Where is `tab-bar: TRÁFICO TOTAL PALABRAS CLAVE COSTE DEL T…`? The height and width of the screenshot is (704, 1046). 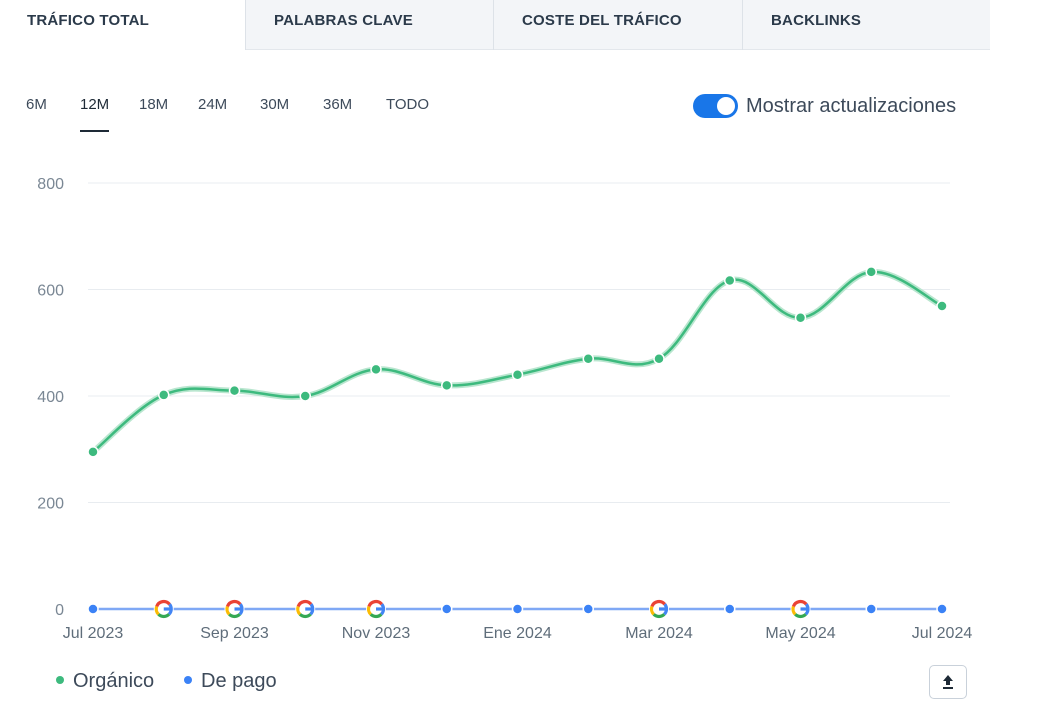
tab-bar: TRÁFICO TOTAL PALABRAS CLAVE COSTE DEL T… is located at coordinates (495, 25).